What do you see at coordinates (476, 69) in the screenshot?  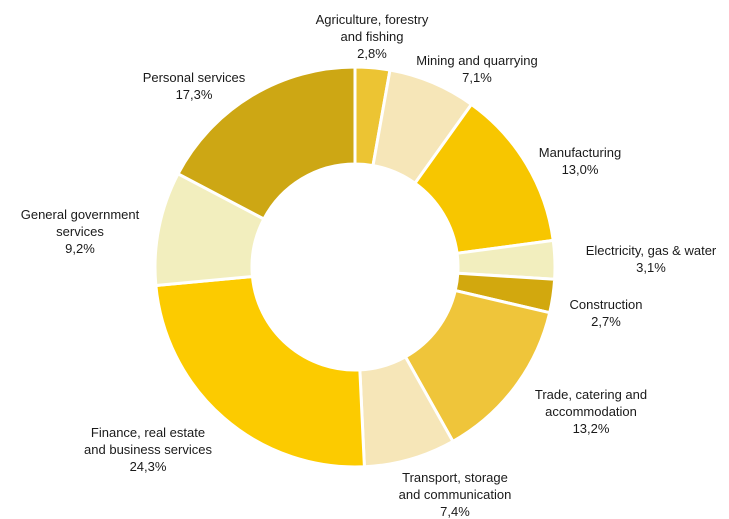 I see `slice-label-1: Mining and quarrying 7,1%` at bounding box center [476, 69].